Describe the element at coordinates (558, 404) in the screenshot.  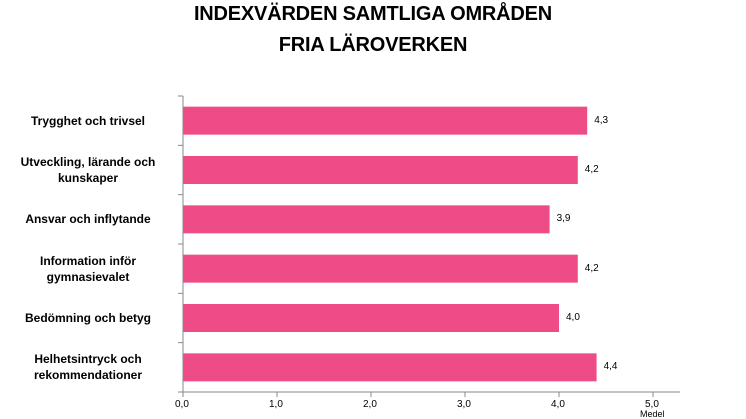
I see `x-tick-label-4: 4,0` at that location.